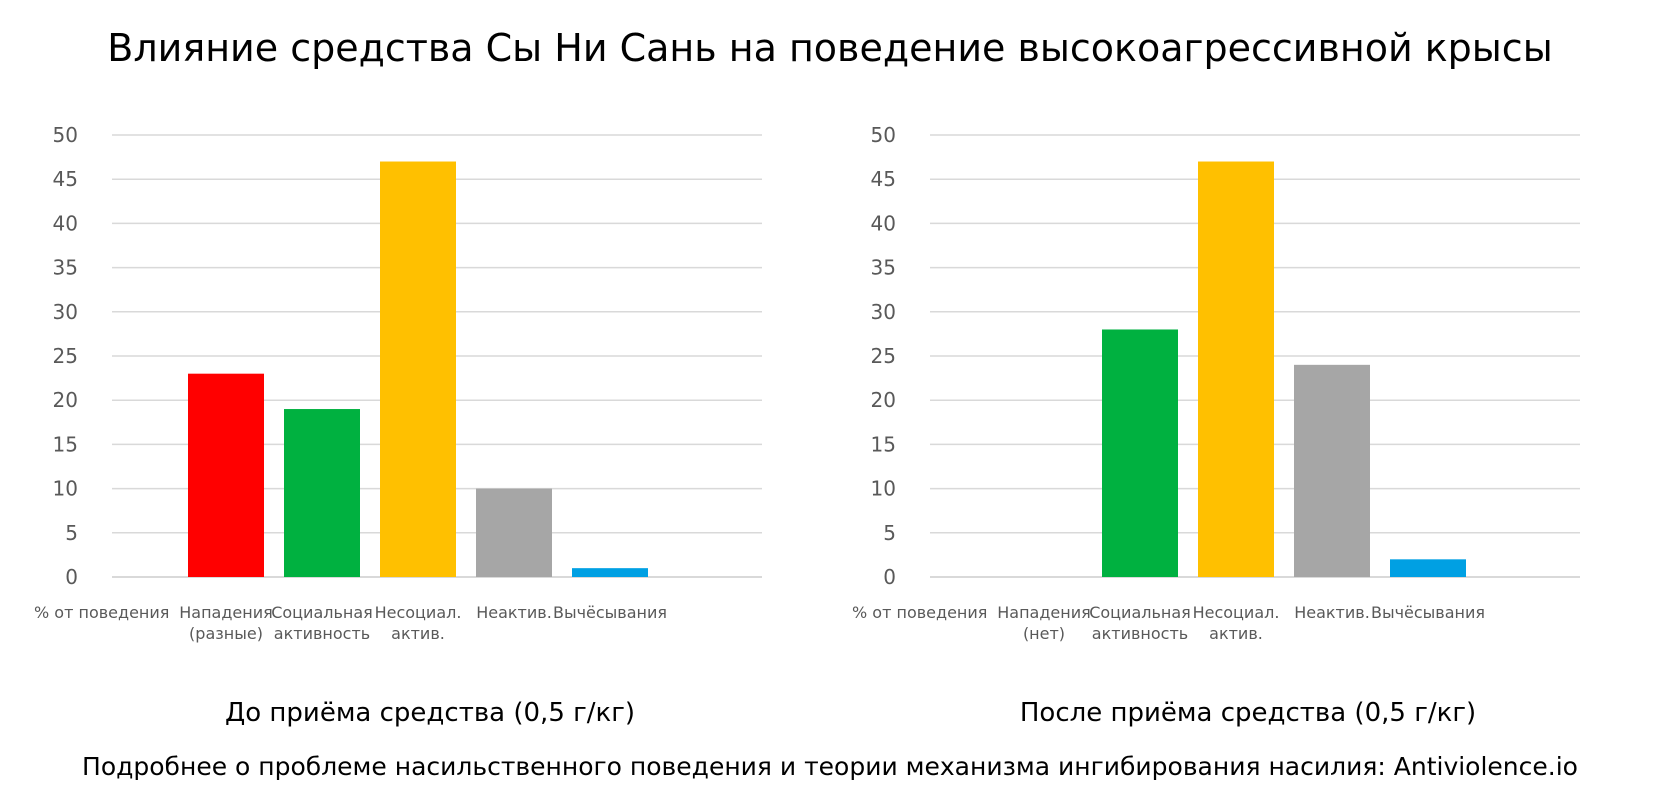  What do you see at coordinates (1044, 633) in the screenshot?
I see `x-tick-label: (нет)` at bounding box center [1044, 633].